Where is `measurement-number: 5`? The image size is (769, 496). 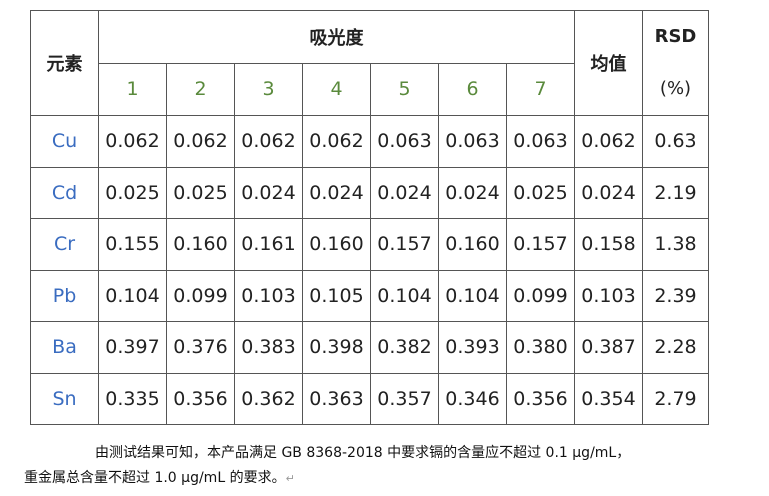 measurement-number: 5 is located at coordinates (404, 89).